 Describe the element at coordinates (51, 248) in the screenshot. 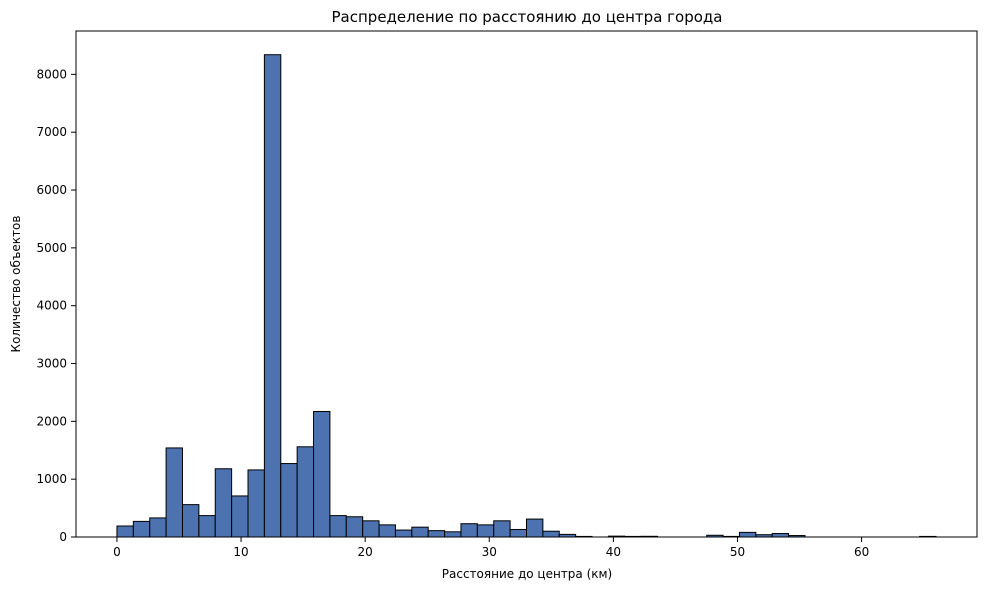

I see `y-tick-label: 5000` at that location.